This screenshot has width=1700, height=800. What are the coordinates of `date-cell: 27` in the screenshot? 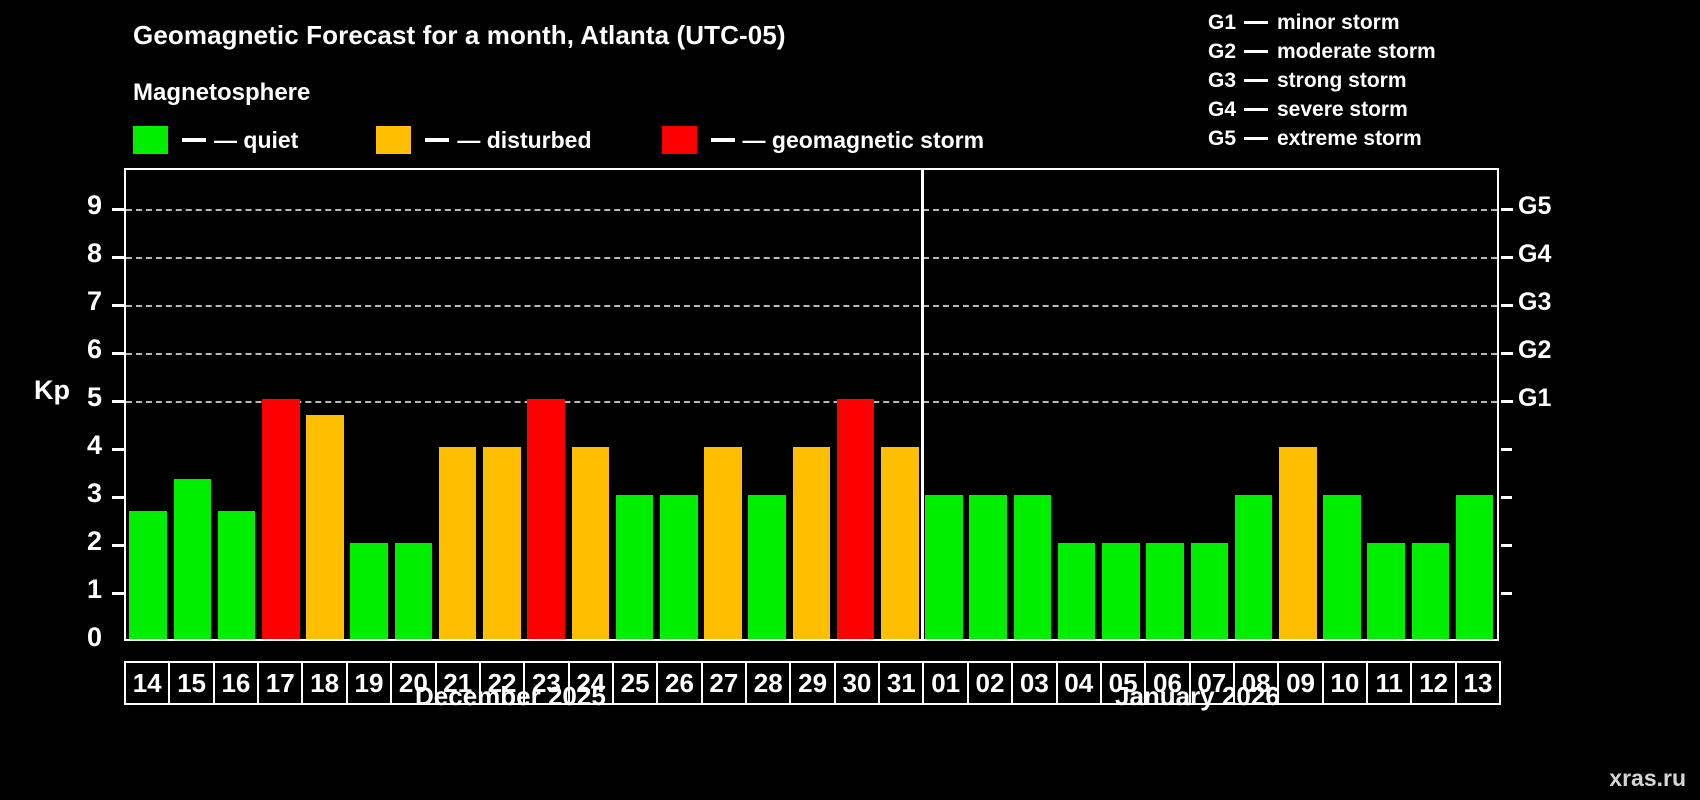 It's located at (724, 683).